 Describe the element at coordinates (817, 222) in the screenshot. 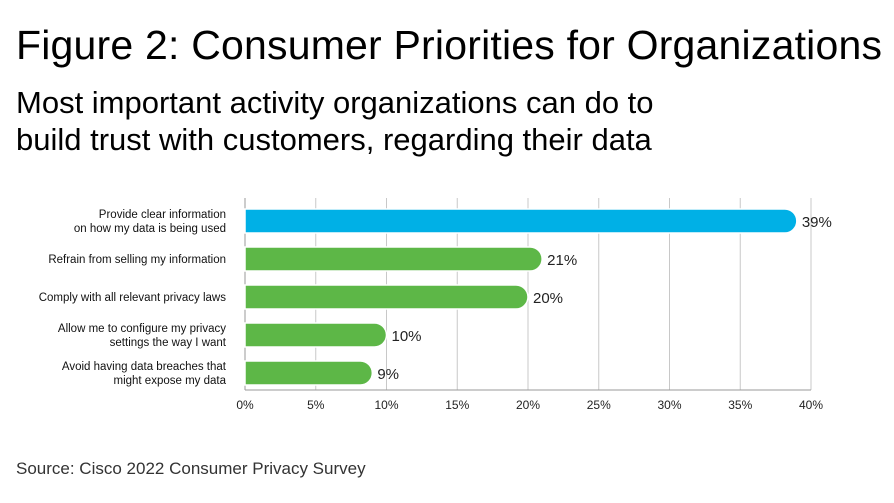

I see `data-label: 39%` at that location.